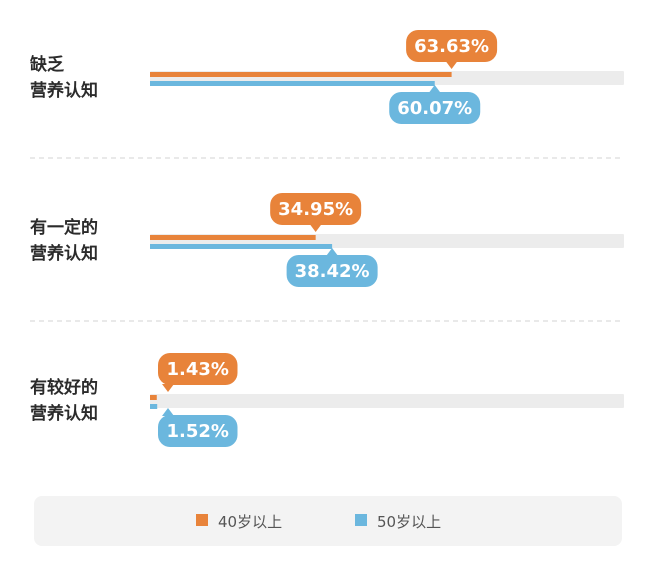 The height and width of the screenshot is (564, 656). I want to click on data-label: 34.95%, so click(315, 209).